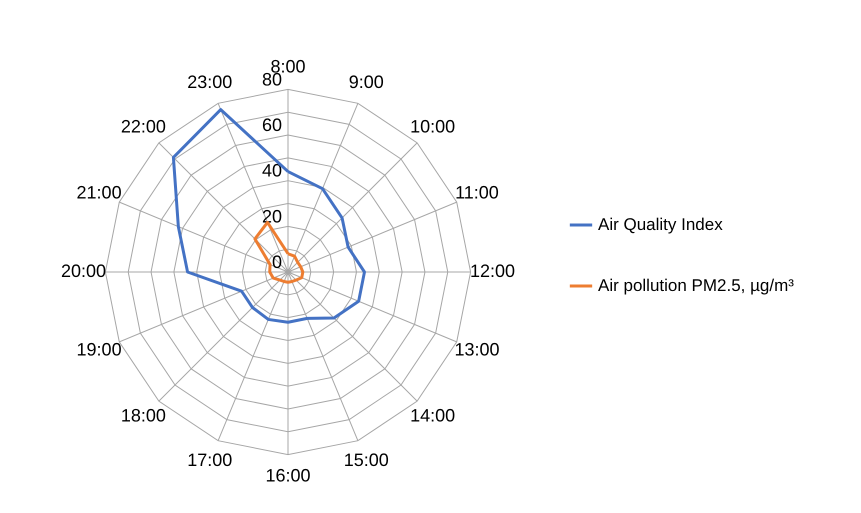 This screenshot has height=513, width=861. What do you see at coordinates (99, 349) in the screenshot?
I see `spoke-label: 19:00` at bounding box center [99, 349].